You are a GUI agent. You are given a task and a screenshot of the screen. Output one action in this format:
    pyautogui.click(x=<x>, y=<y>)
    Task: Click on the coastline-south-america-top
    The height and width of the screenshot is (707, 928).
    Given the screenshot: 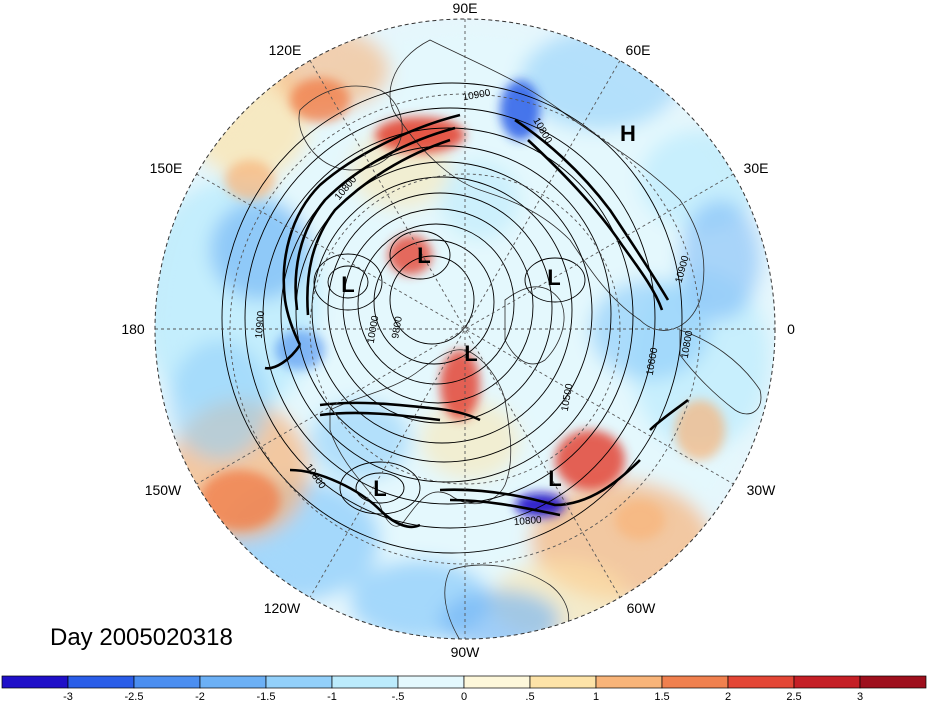 What is the action you would take?
    pyautogui.click(x=506, y=601)
    